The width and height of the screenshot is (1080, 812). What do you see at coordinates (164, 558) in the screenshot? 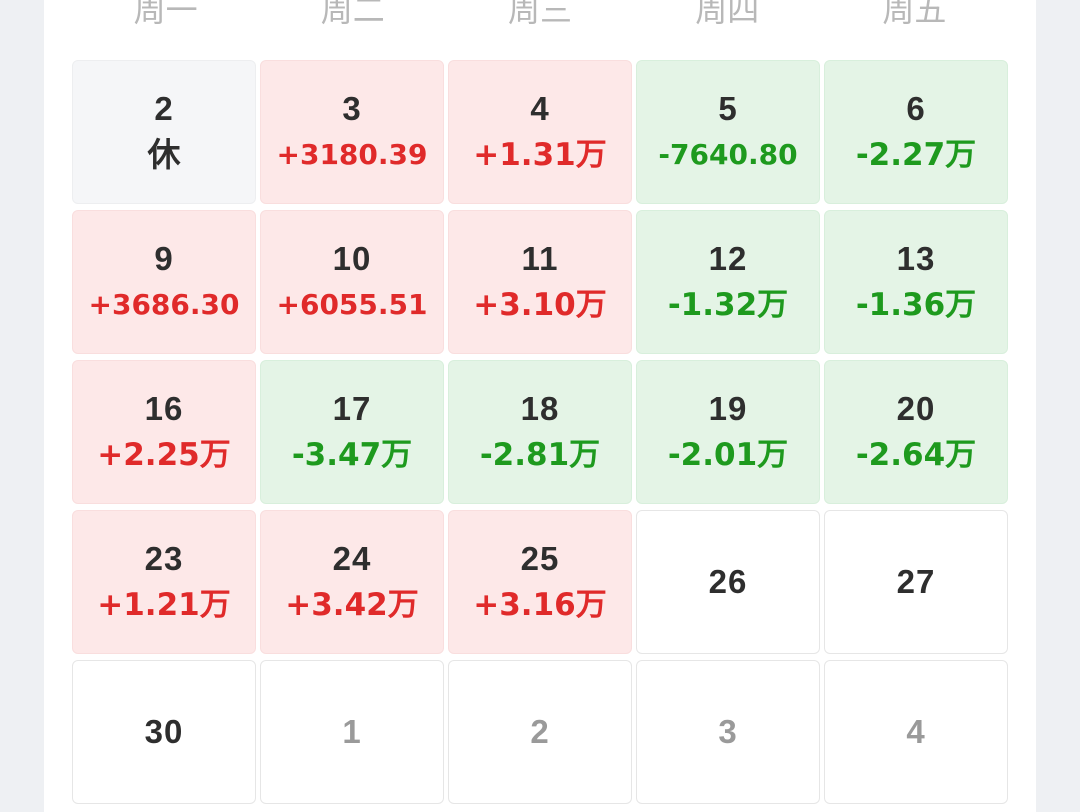
I see `day-number: 23` at bounding box center [164, 558].